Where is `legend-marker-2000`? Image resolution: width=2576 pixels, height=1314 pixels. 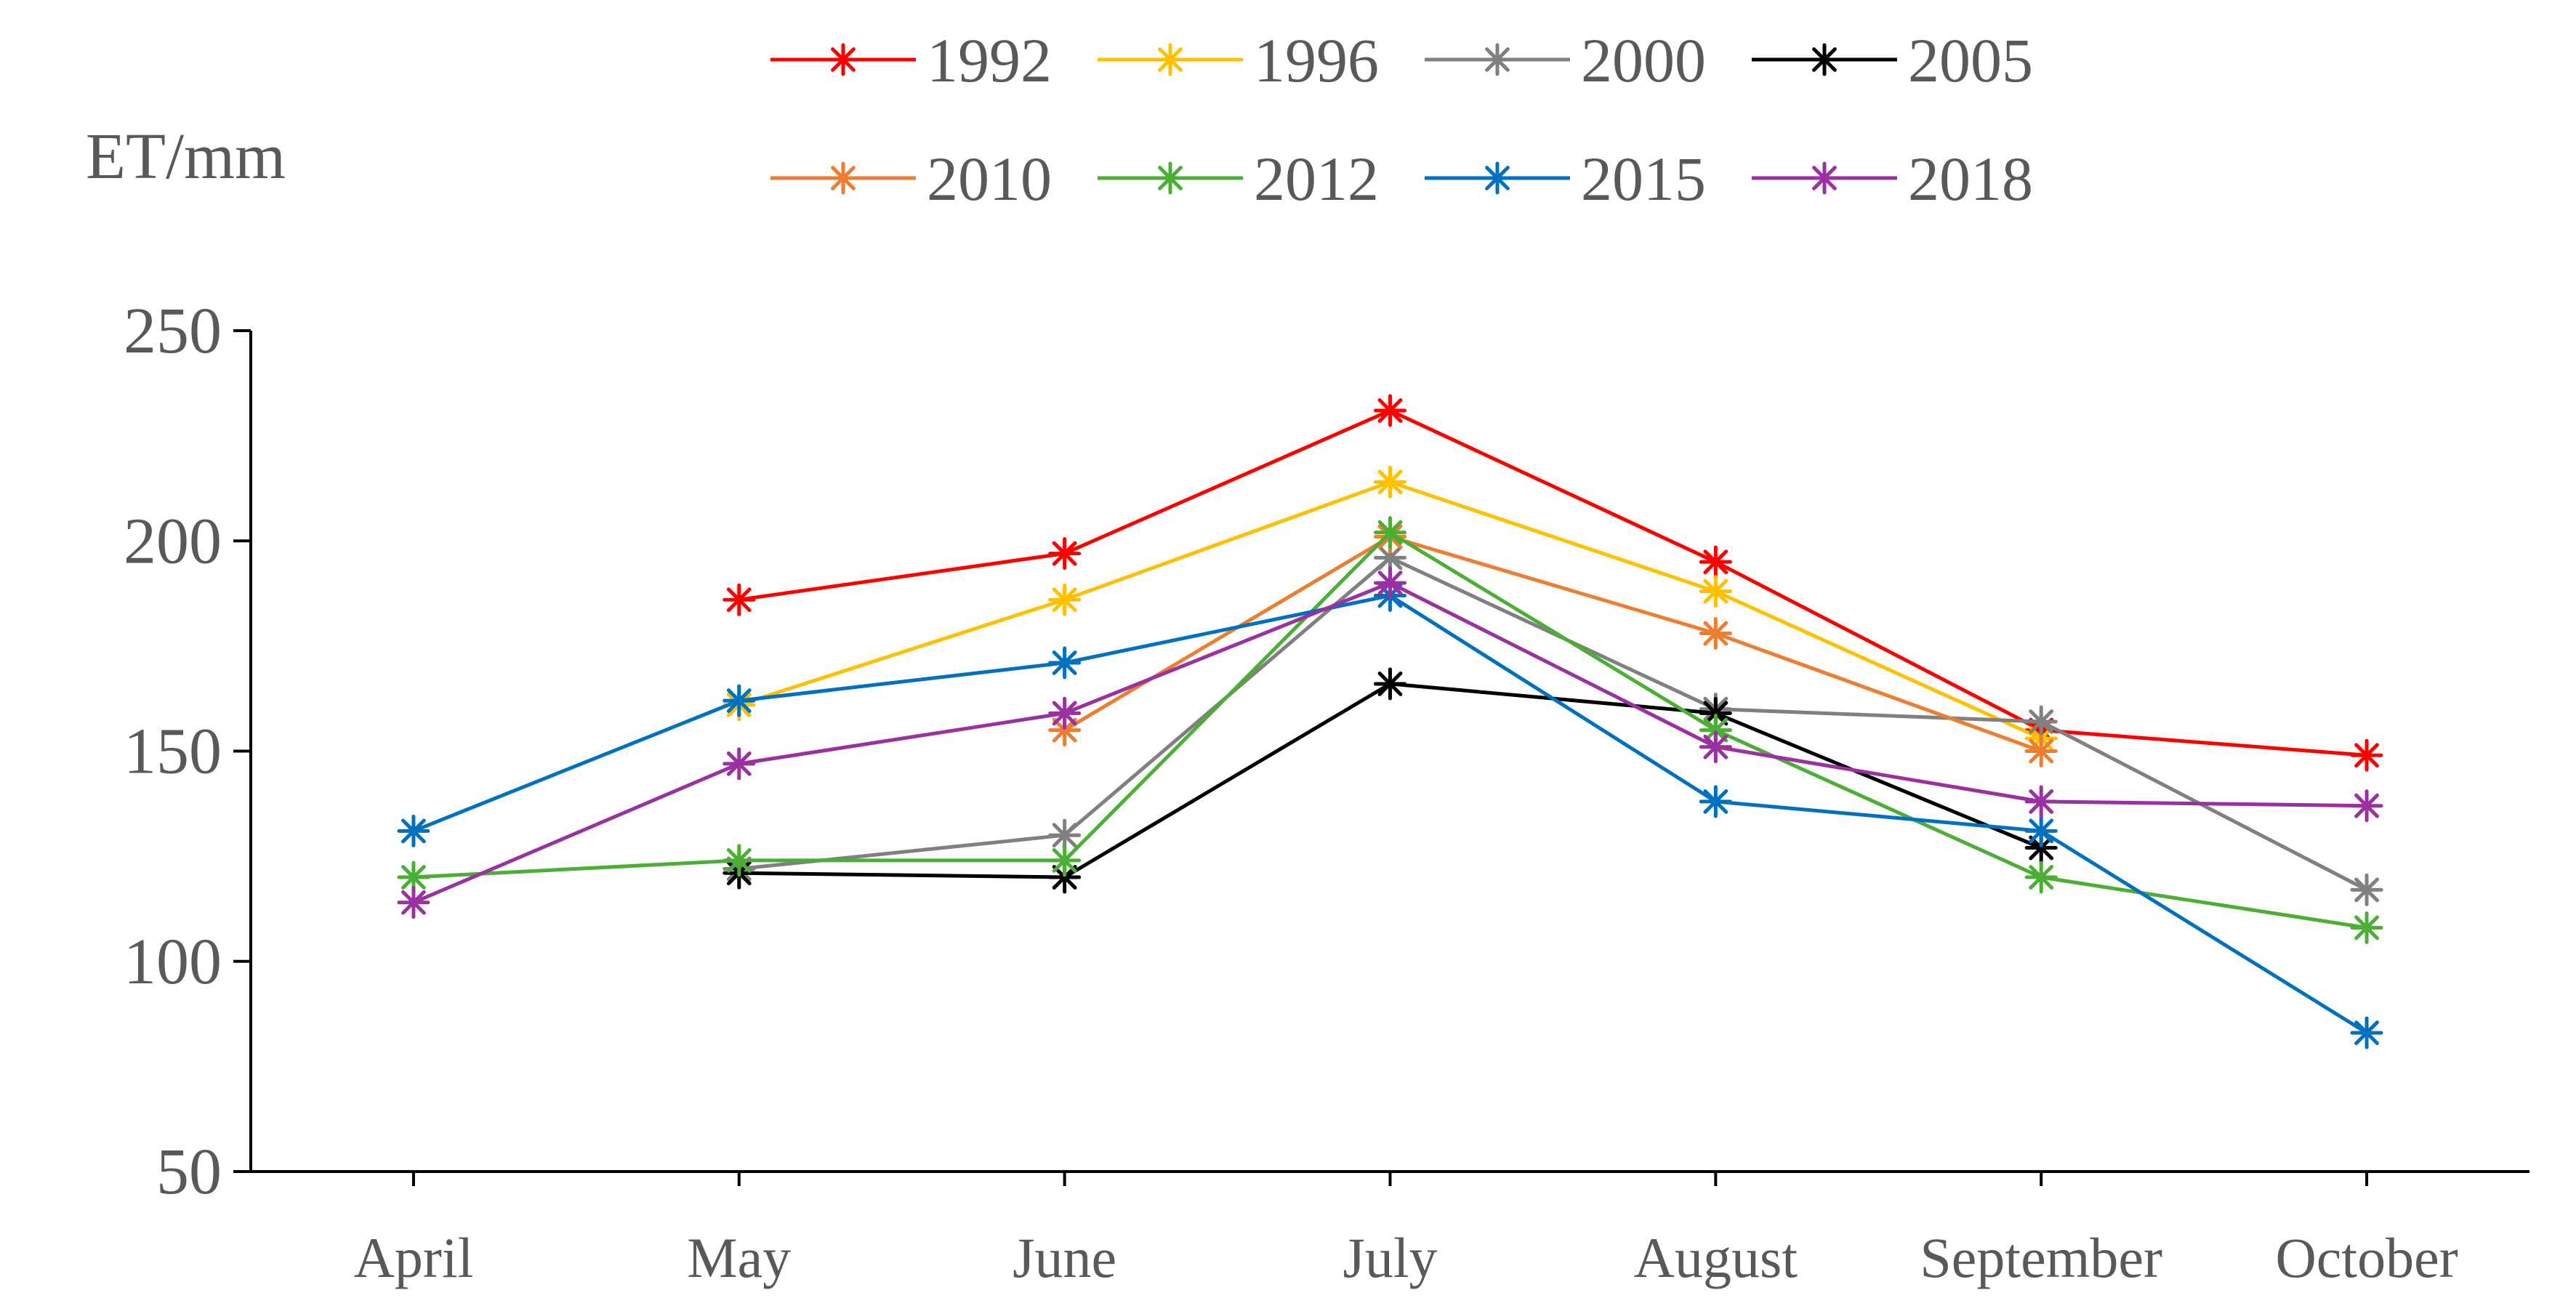 legend-marker-2000 is located at coordinates (1497, 60).